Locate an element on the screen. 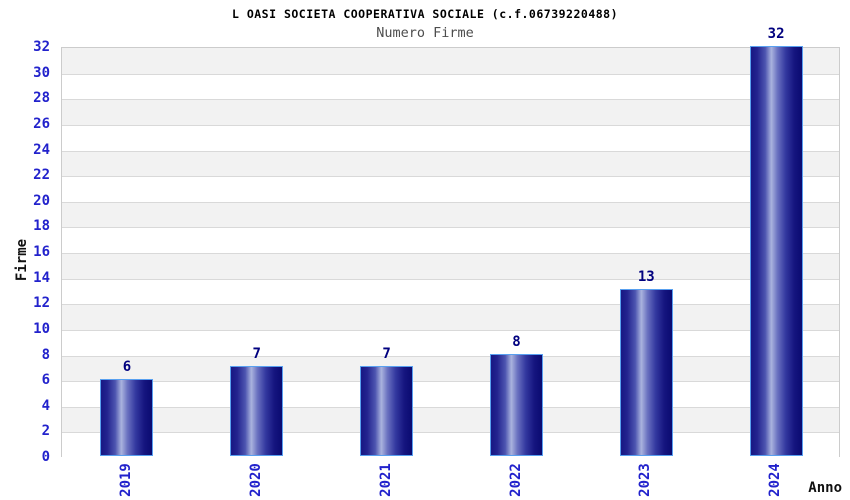 The height and width of the screenshot is (500, 850). y-tick-label: 32 is located at coordinates (41, 47).